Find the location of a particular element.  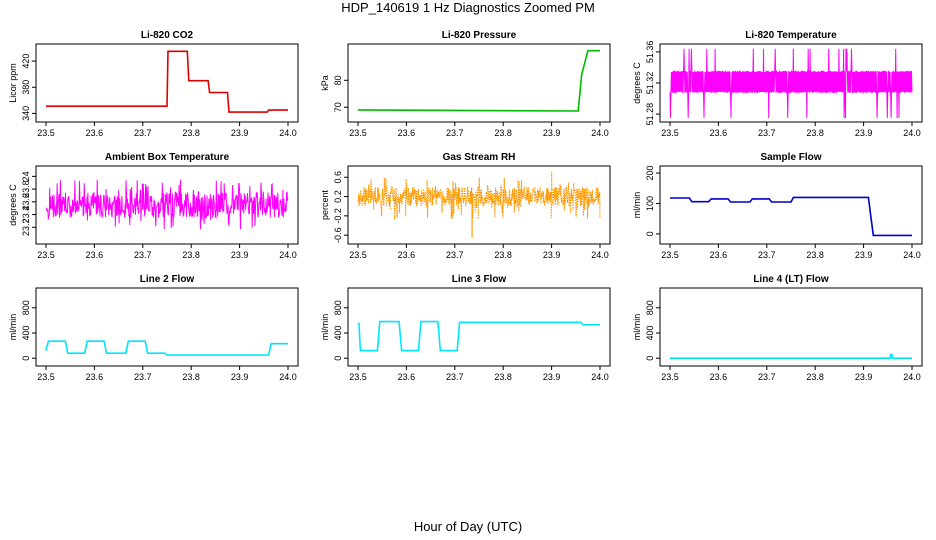

y-tick-label: 420 is located at coordinates (26, 61).